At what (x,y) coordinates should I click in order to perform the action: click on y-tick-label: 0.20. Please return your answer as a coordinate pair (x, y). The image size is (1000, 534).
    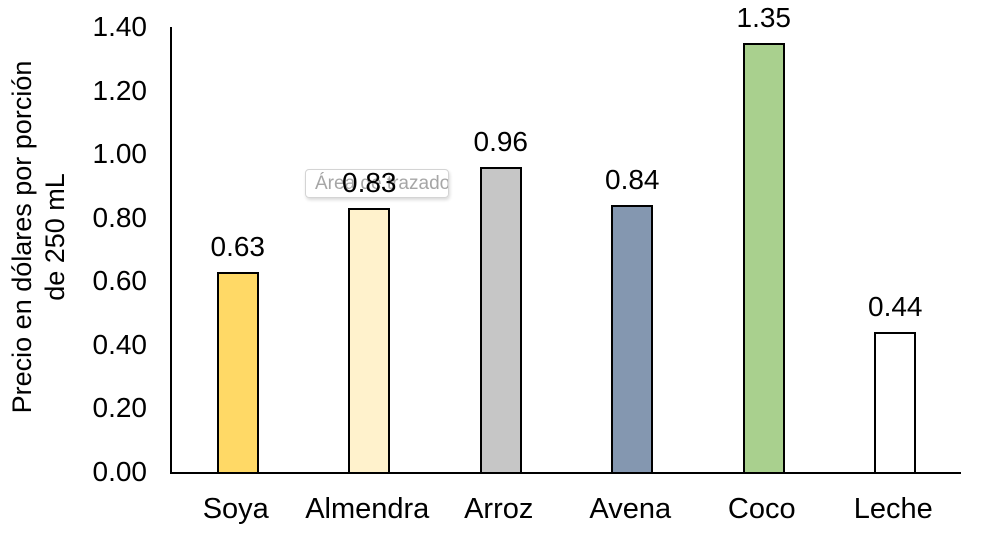
    Looking at the image, I should click on (120, 408).